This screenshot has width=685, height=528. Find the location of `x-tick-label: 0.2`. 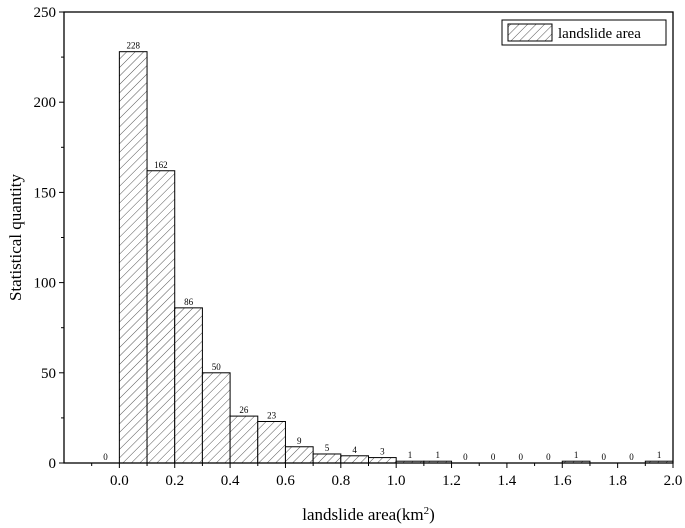

x-tick-label: 0.2 is located at coordinates (174, 481).